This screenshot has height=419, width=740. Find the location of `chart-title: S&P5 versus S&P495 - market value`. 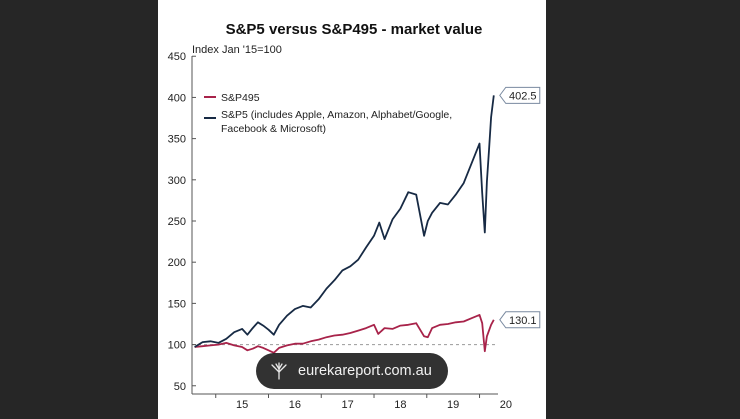

chart-title: S&P5 versus S&P495 - market value is located at coordinates (354, 29).